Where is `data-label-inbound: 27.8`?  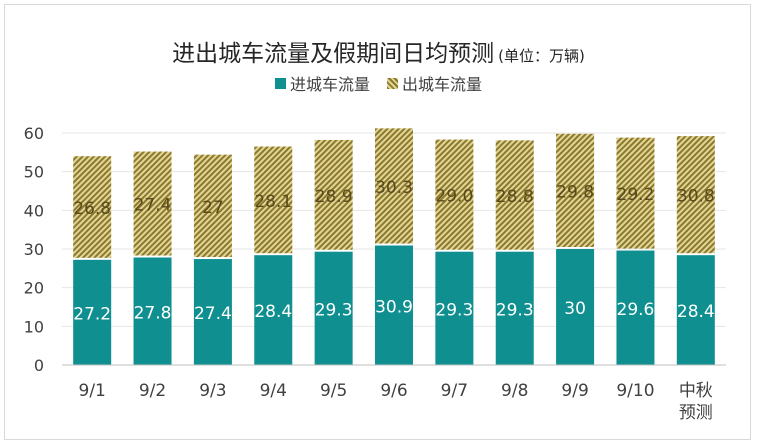
data-label-inbound: 27.8 is located at coordinates (153, 313).